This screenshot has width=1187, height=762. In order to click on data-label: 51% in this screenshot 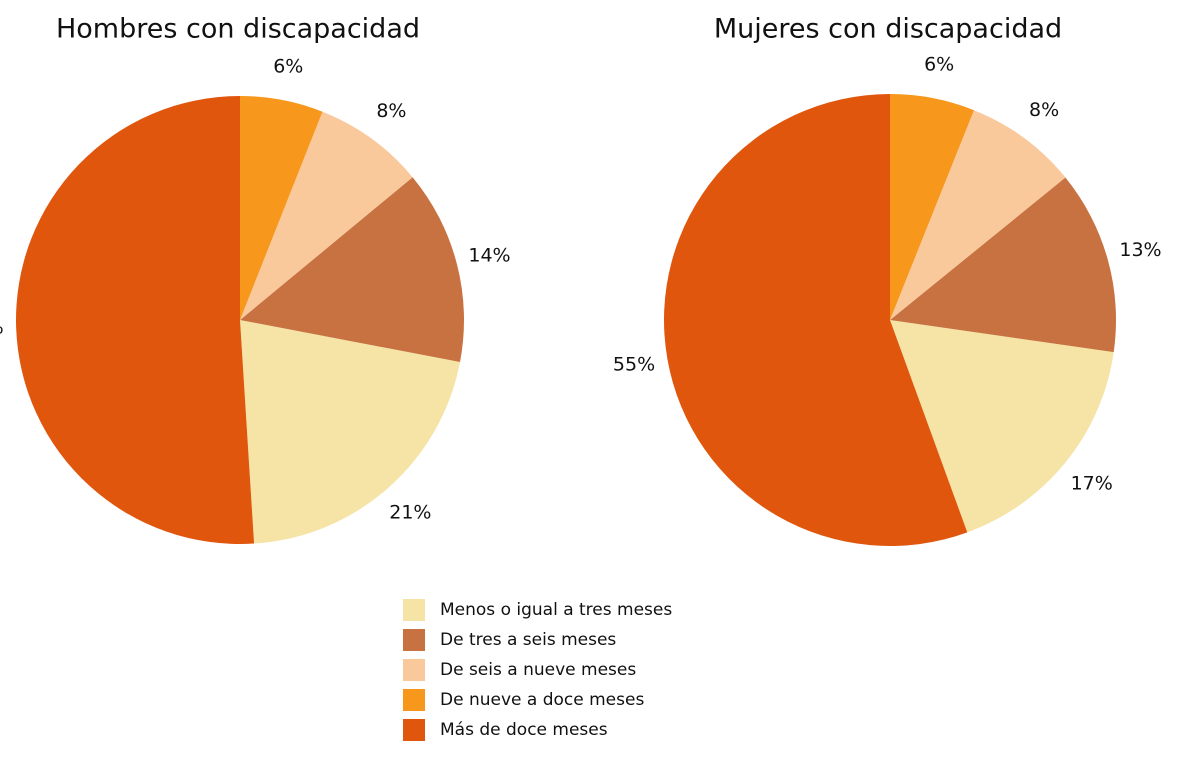, I will do `click(2, 328)`.